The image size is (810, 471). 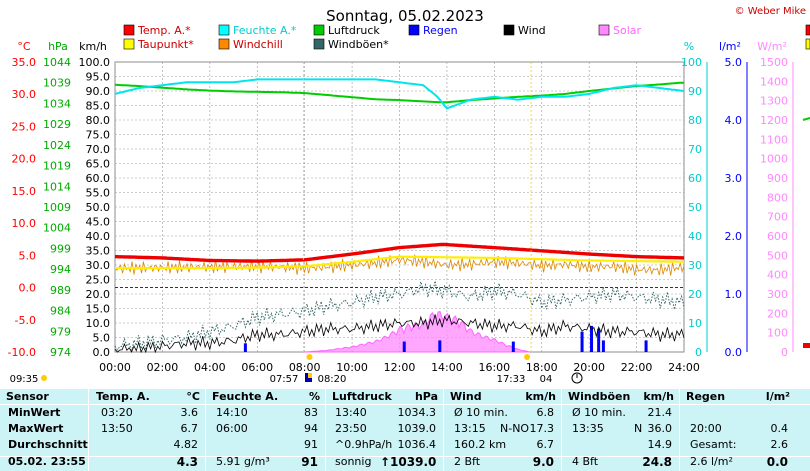 What do you see at coordinates (24, 379) in the screenshot?
I see `time-left-label: 09:35` at bounding box center [24, 379].